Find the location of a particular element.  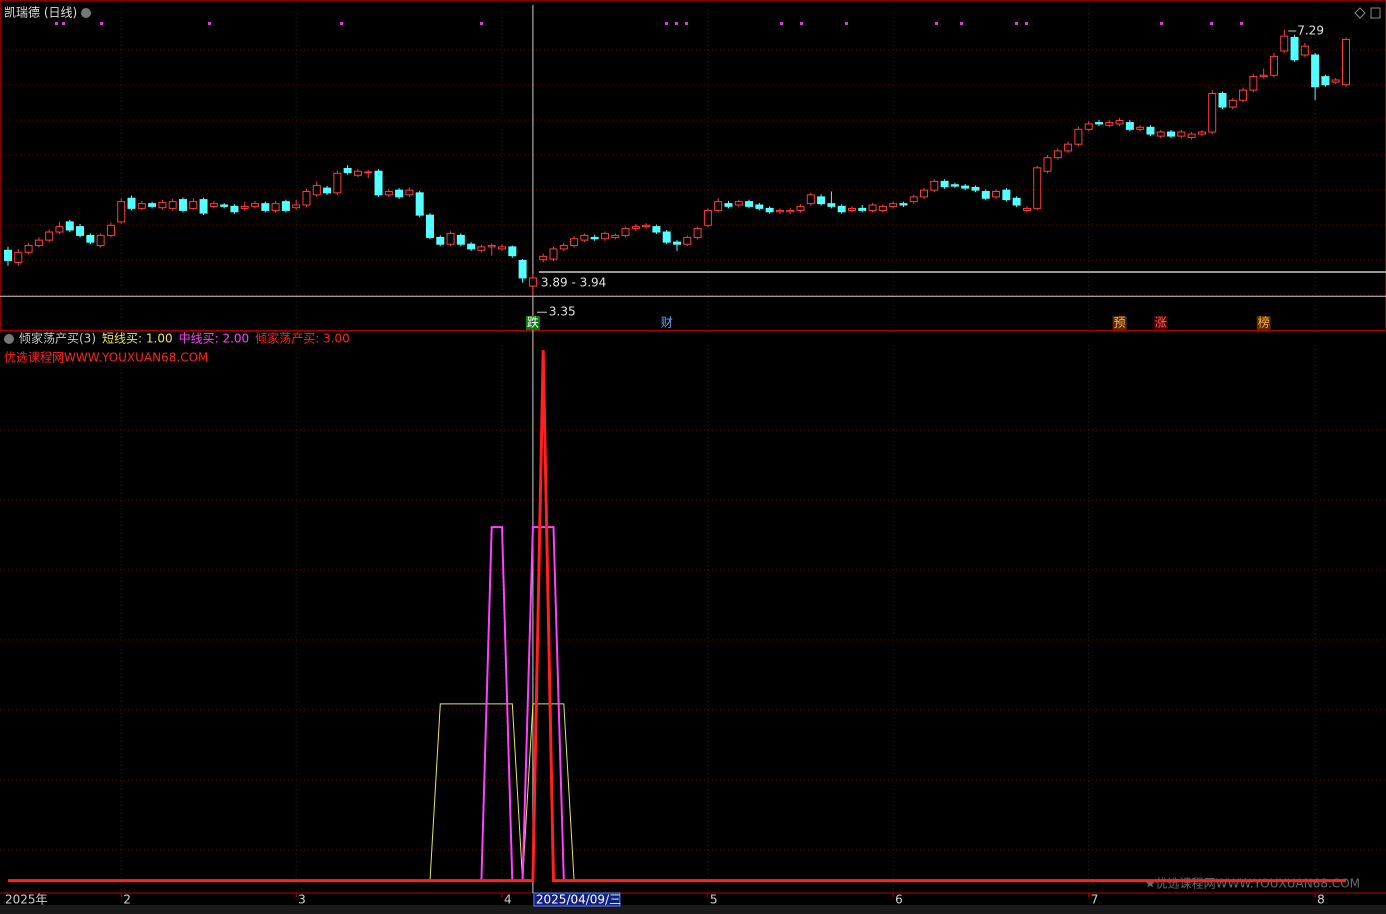

x-tick-label: 4 is located at coordinates (508, 900).